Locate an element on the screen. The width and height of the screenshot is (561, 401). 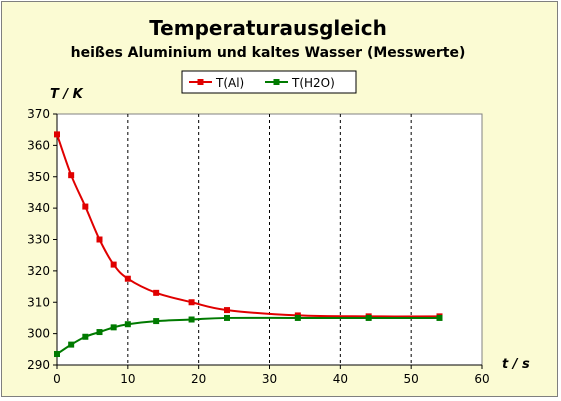
legend-label-h2o: T(H2O) is located at coordinates (313, 83).